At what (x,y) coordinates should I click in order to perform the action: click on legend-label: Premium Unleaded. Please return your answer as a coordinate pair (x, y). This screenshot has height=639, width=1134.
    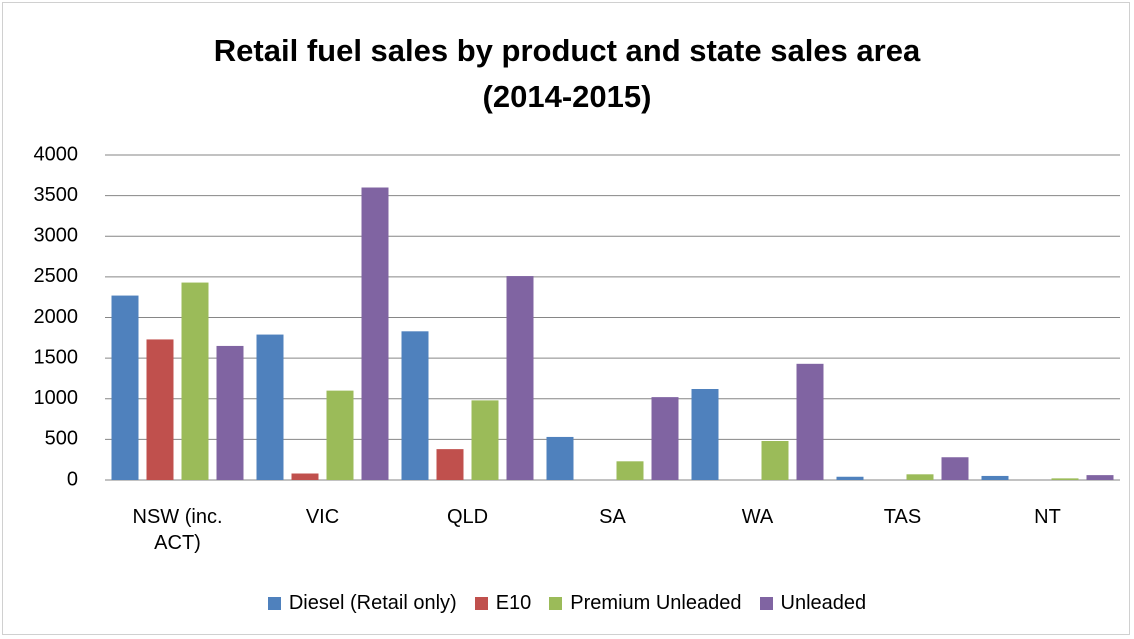
    Looking at the image, I should click on (656, 603).